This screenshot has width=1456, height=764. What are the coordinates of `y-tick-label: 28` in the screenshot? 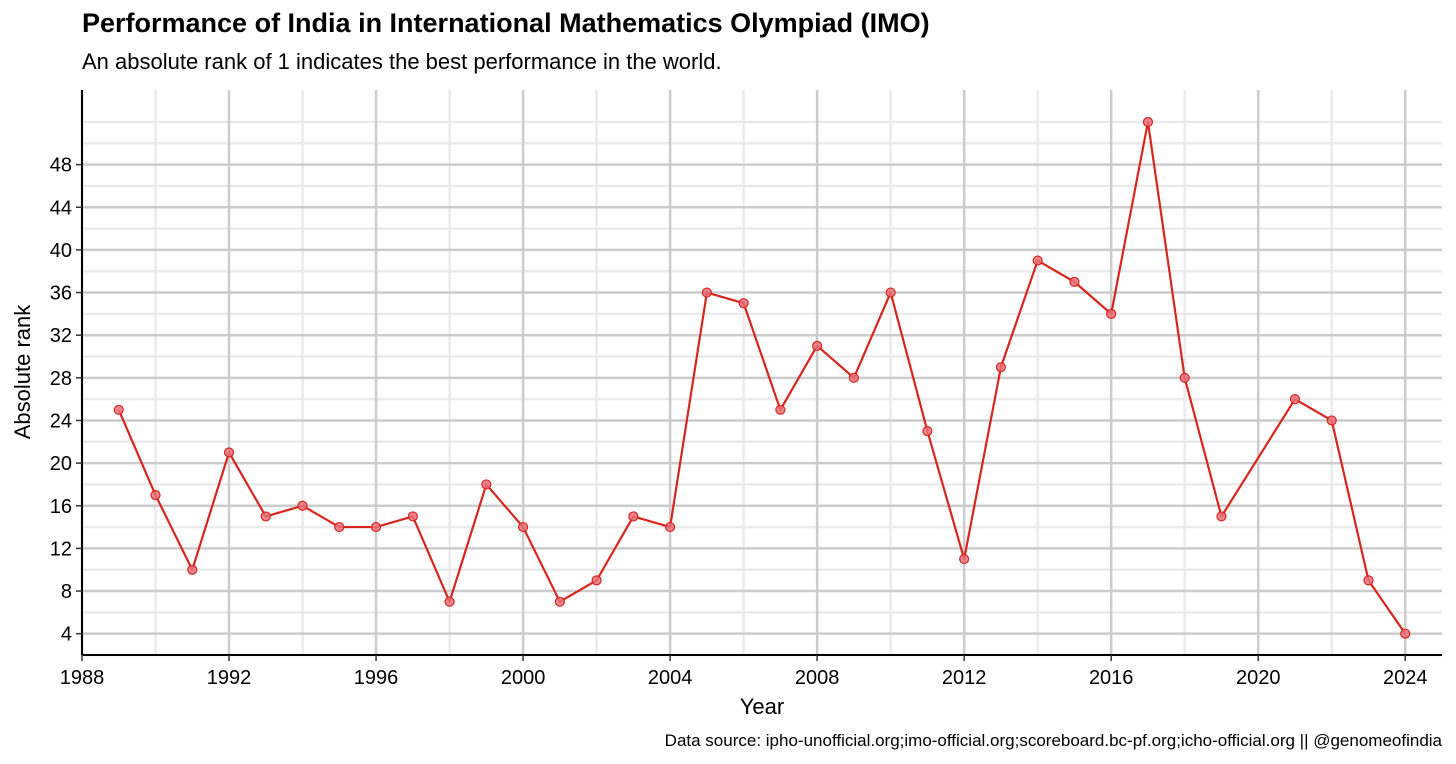 It's located at (61, 379).